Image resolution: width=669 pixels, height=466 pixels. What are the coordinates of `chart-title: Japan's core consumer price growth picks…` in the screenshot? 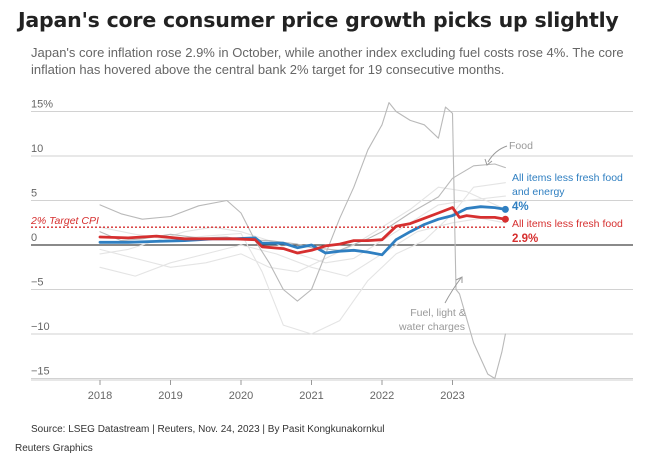 It's located at (318, 20).